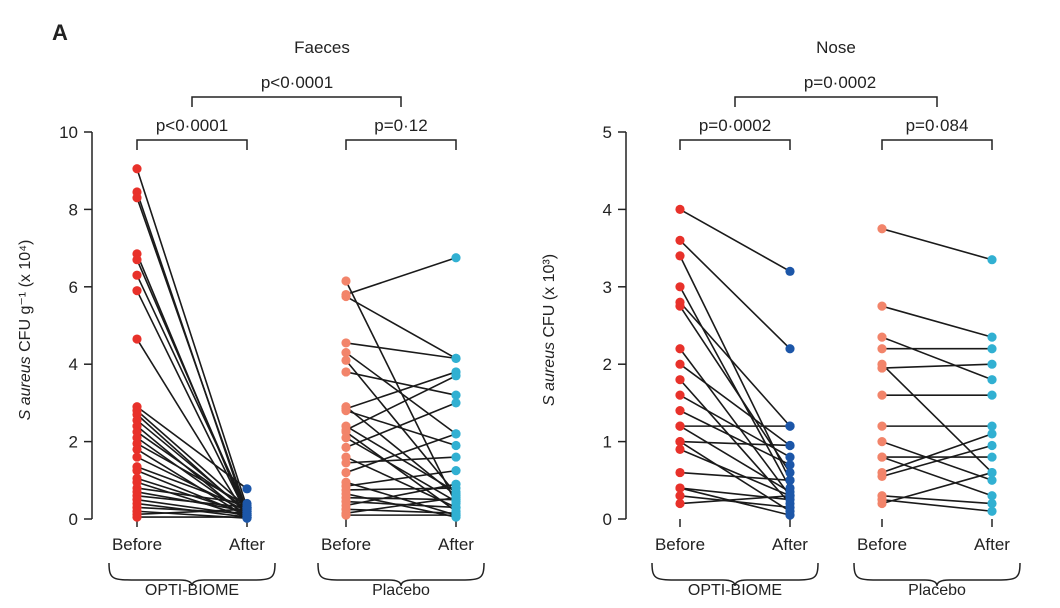 The width and height of the screenshot is (1060, 608). What do you see at coordinates (992, 544) in the screenshot?
I see `nose-tick-after-placebo: After` at bounding box center [992, 544].